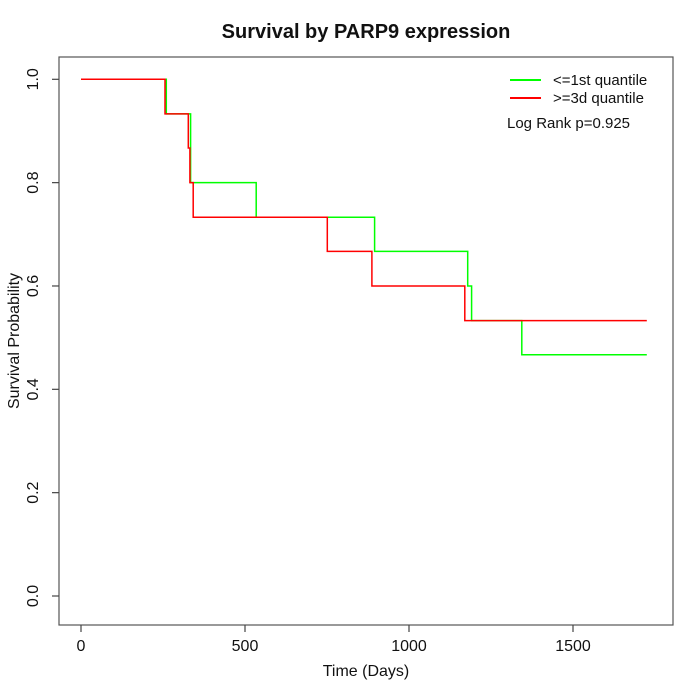  What do you see at coordinates (81, 646) in the screenshot?
I see `x-tick-label: 0` at bounding box center [81, 646].